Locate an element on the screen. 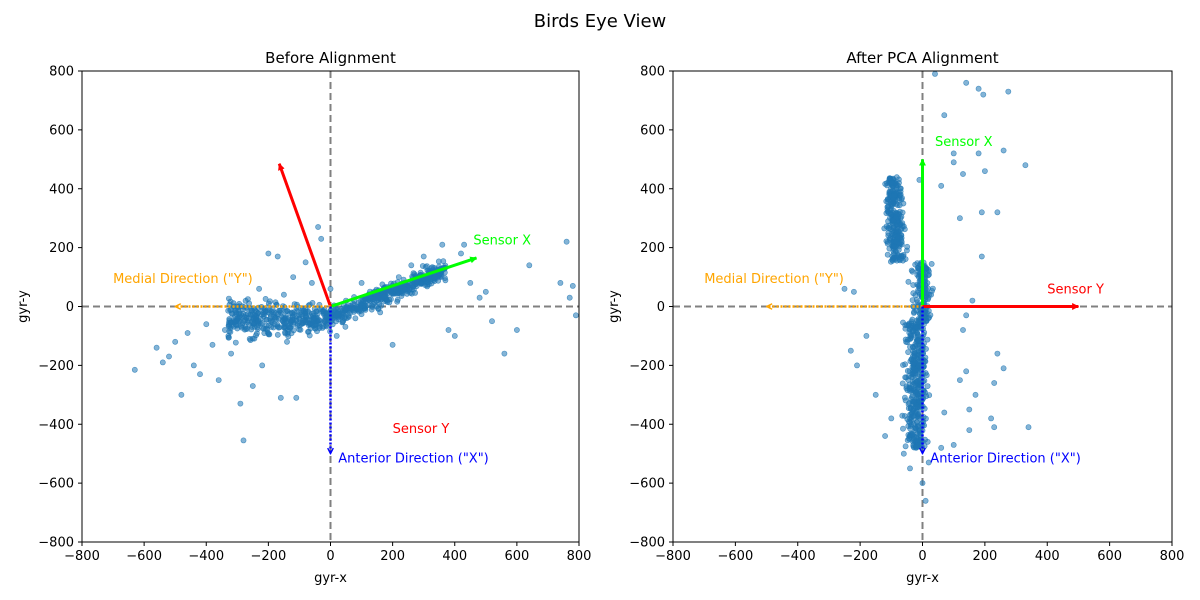  x-tick-label: 600 is located at coordinates (1109, 556).